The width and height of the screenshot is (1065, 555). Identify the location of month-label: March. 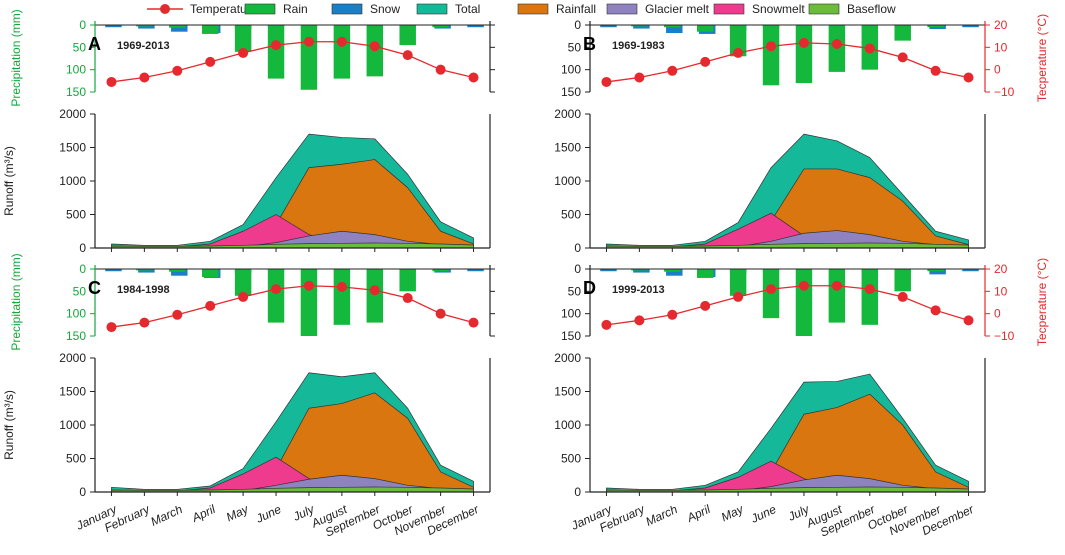
(166, 515).